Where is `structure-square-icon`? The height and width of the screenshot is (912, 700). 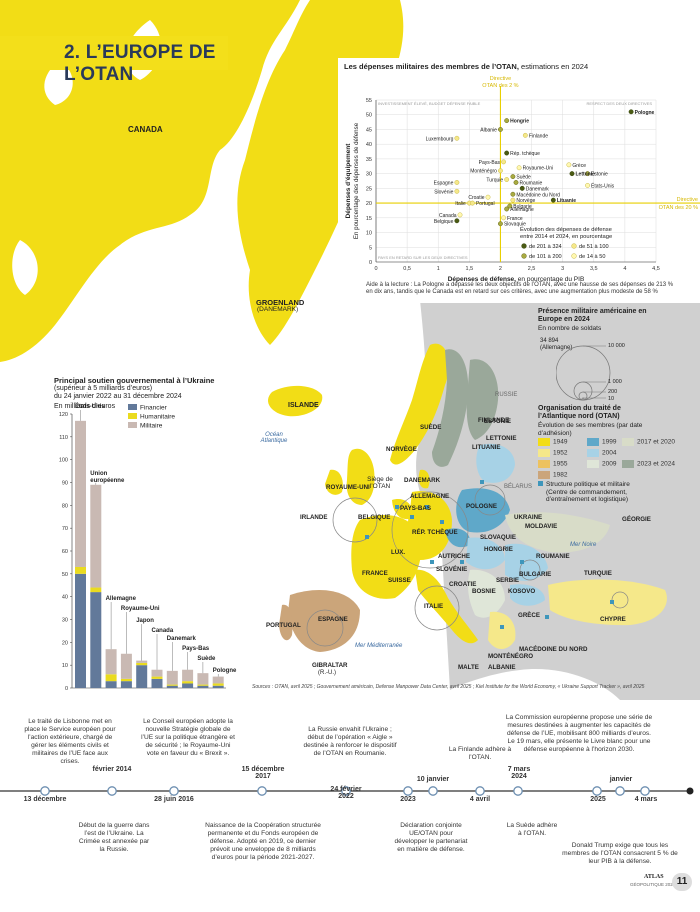 structure-square-icon is located at coordinates (540, 483).